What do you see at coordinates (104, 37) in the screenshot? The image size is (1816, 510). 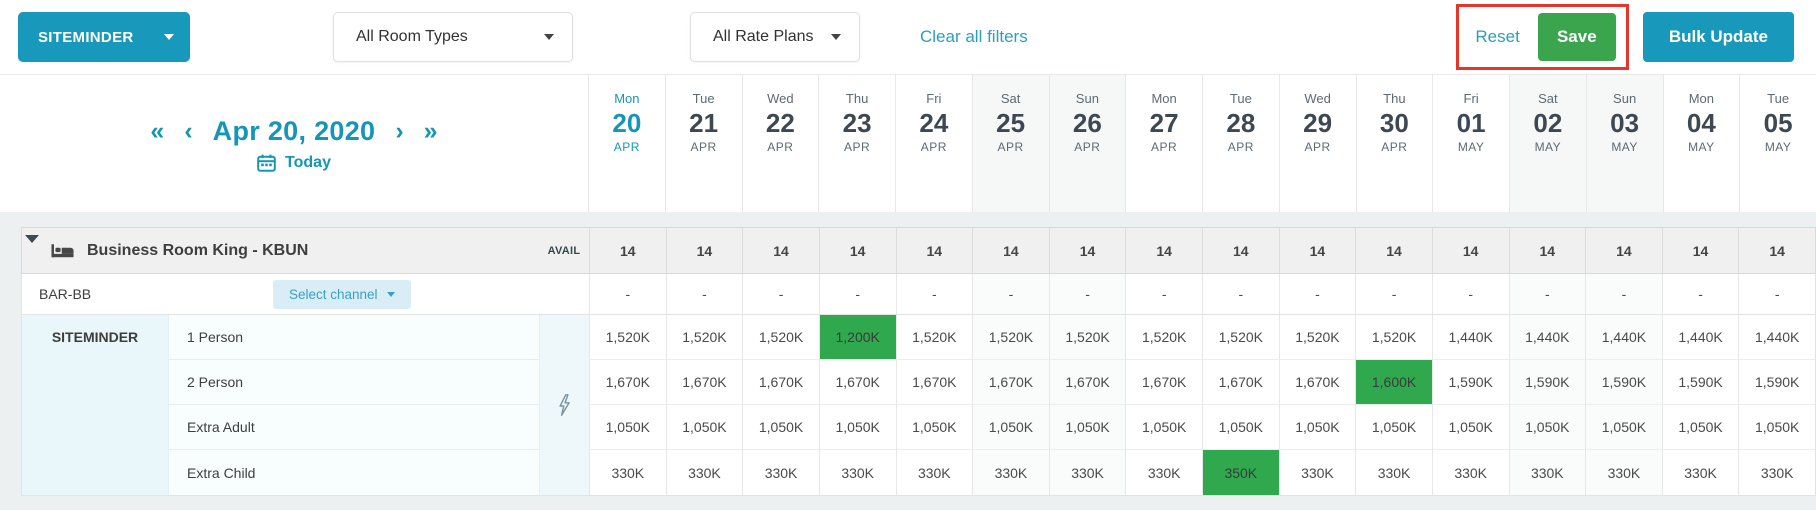 I see `channel-selector-dropdown: SITEMINDER` at bounding box center [104, 37].